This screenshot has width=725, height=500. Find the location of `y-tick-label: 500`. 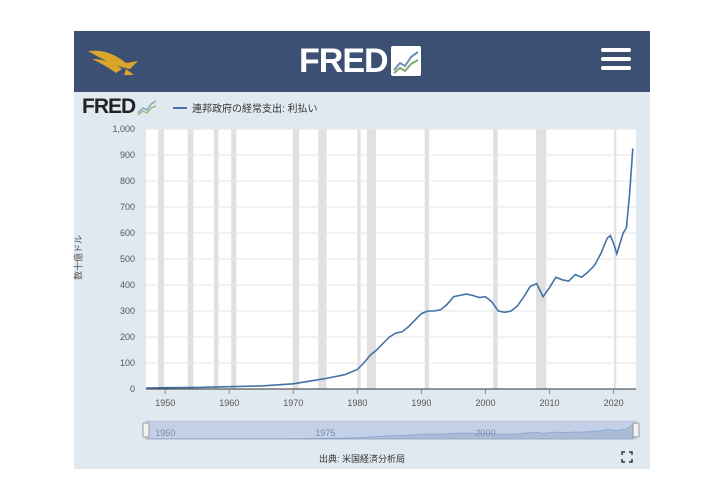

y-tick-label: 500 is located at coordinates (127, 259).